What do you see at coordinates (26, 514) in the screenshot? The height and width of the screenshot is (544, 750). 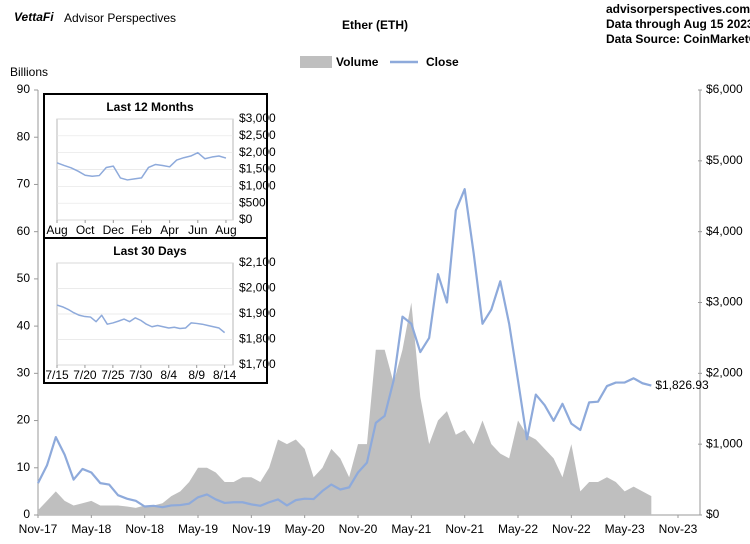 I see `y-tick-label: 0` at bounding box center [26, 514].